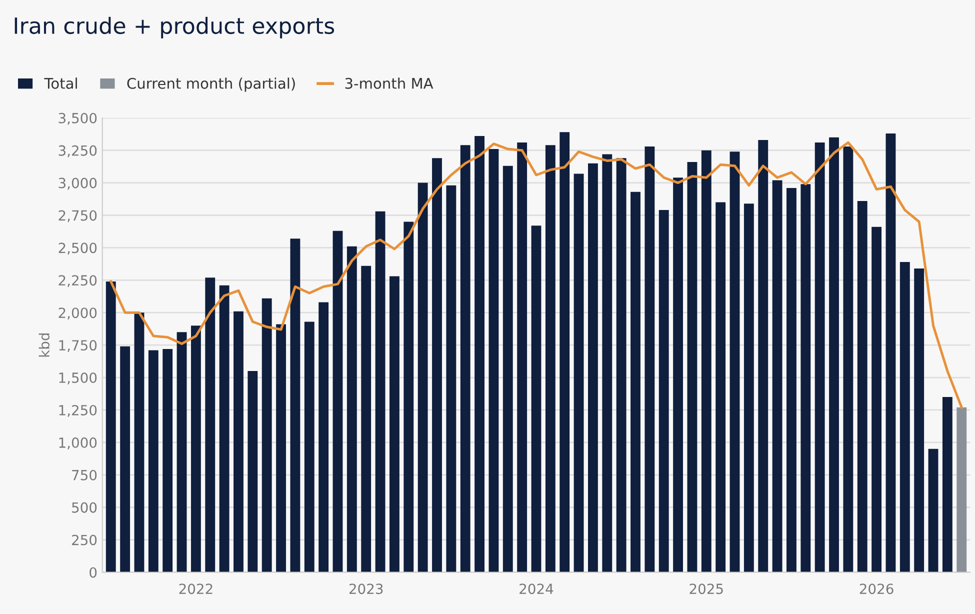 Image resolution: width=975 pixels, height=614 pixels. I want to click on legend-label: 3-month MA, so click(389, 83).